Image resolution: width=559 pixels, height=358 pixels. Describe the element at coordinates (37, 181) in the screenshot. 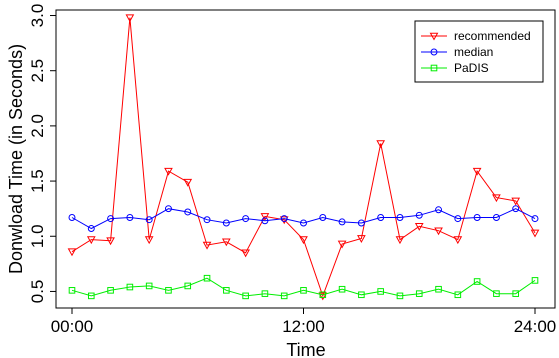

I see `y-tick-label: 1.5` at that location.